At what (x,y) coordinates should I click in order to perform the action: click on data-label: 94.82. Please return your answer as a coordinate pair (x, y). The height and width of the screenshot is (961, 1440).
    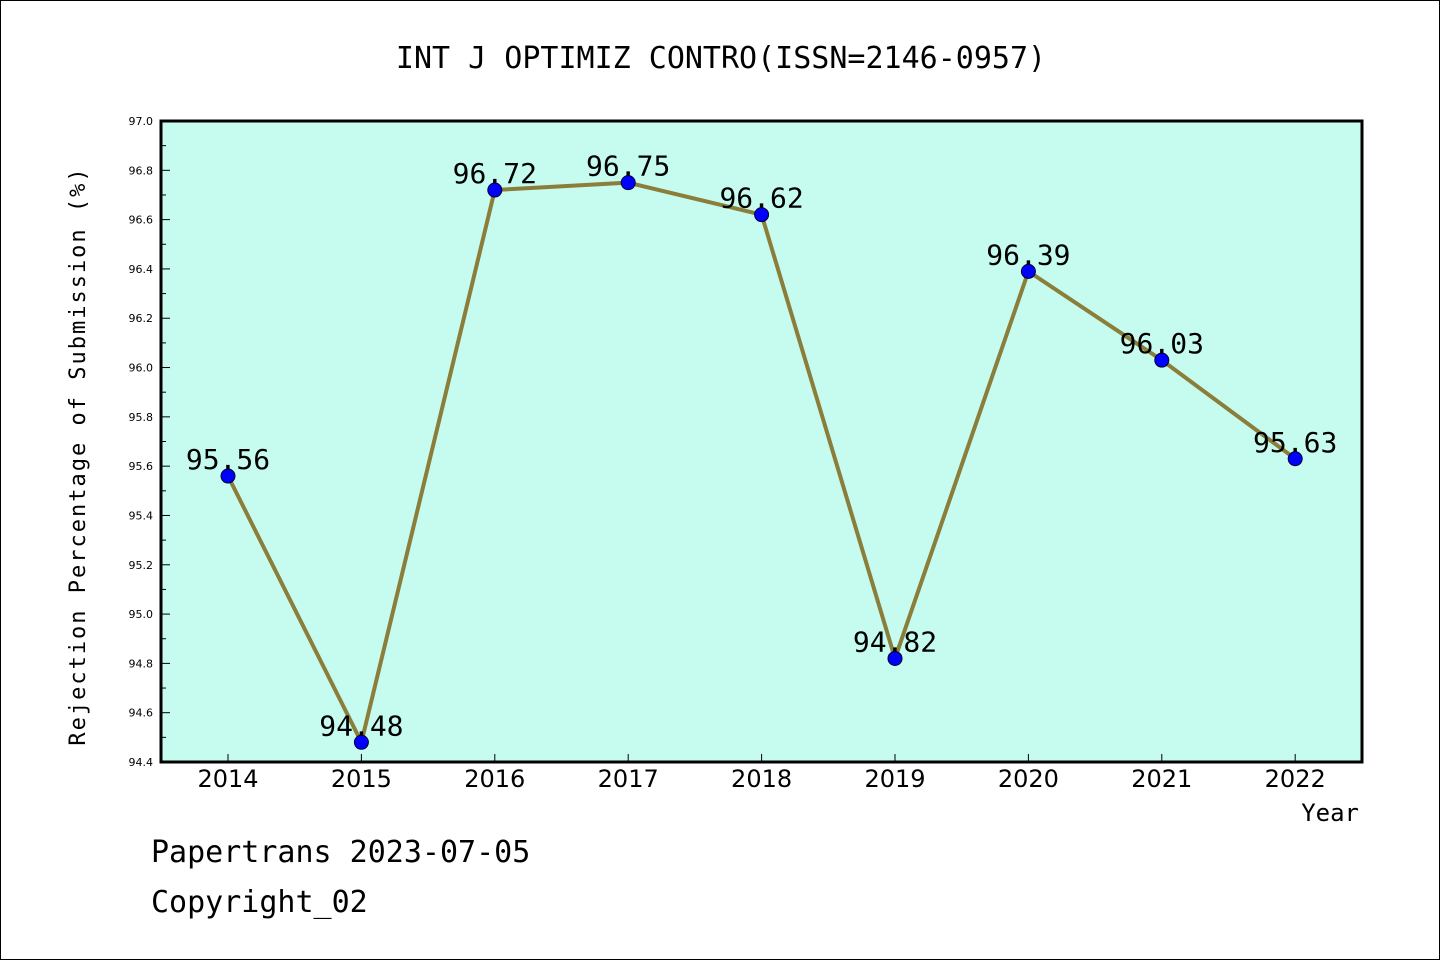
    Looking at the image, I should click on (895, 641).